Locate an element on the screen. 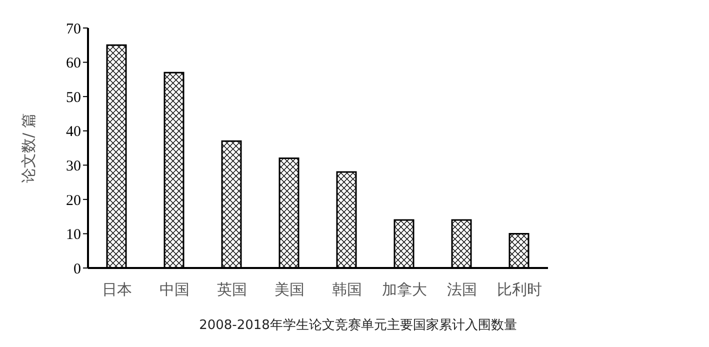  x-tick-label: 美国 is located at coordinates (289, 289).